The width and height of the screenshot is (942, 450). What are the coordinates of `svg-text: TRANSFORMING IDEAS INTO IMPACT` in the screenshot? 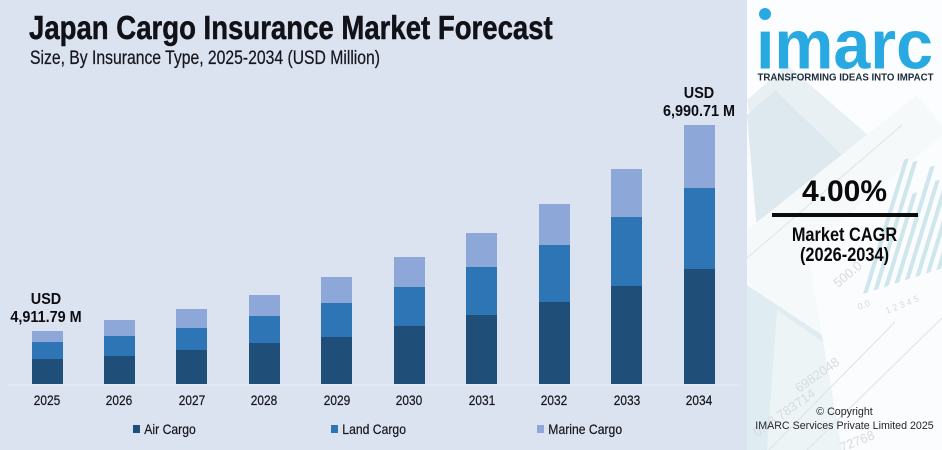 It's located at (846, 78).